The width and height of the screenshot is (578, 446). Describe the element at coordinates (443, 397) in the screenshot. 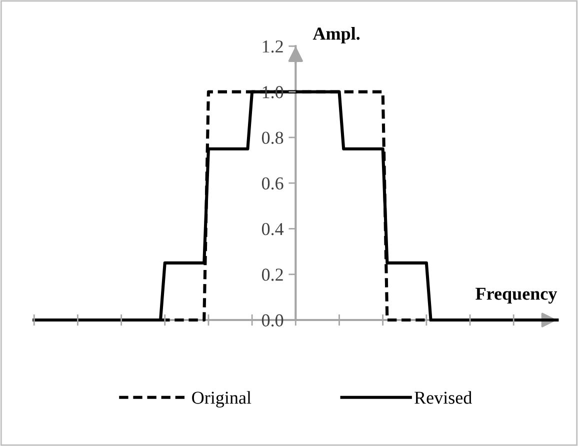

I see `legend-label: Revised` at that location.